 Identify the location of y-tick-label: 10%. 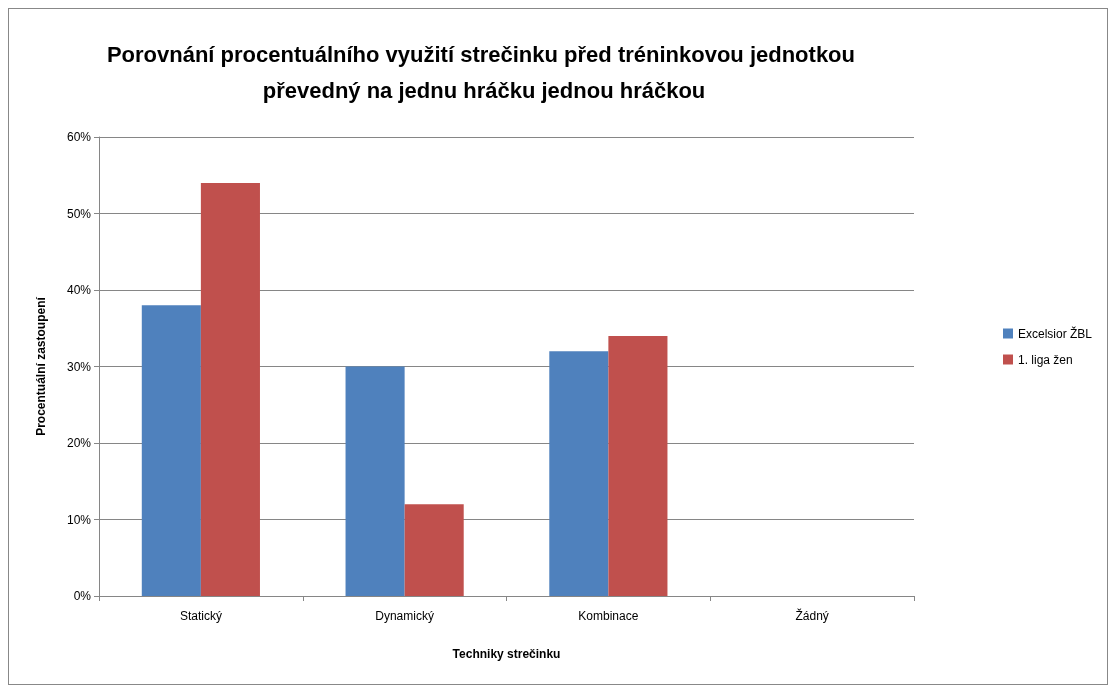
(79, 519).